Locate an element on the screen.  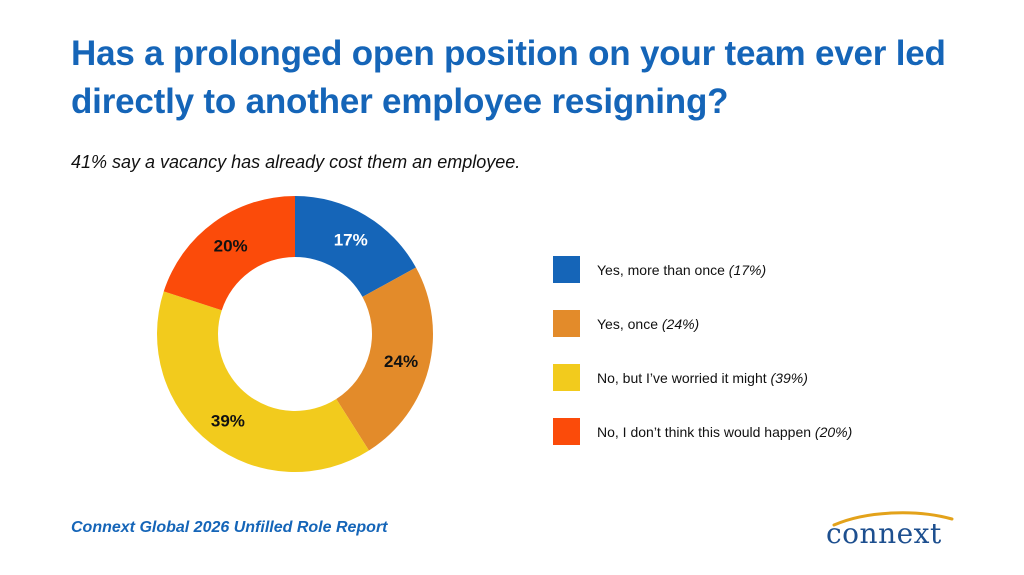
legend-item: Yes, more than once (17%) is located at coordinates (702, 269).